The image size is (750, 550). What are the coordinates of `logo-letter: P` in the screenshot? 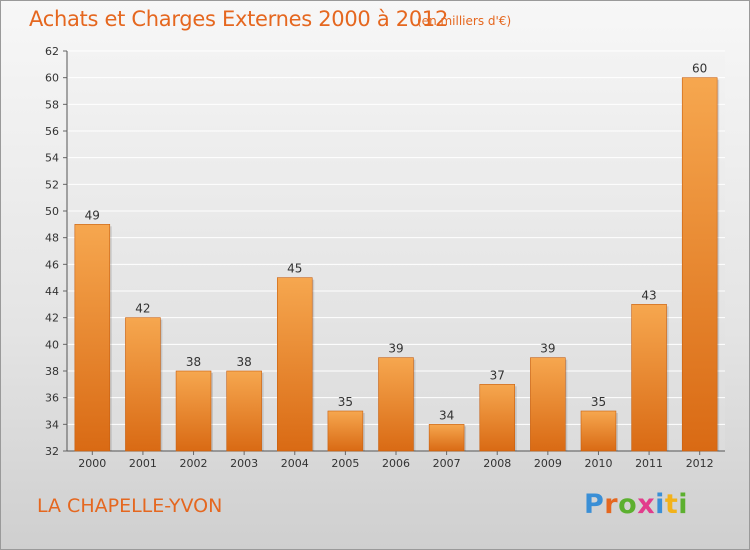 It's located at (594, 504).